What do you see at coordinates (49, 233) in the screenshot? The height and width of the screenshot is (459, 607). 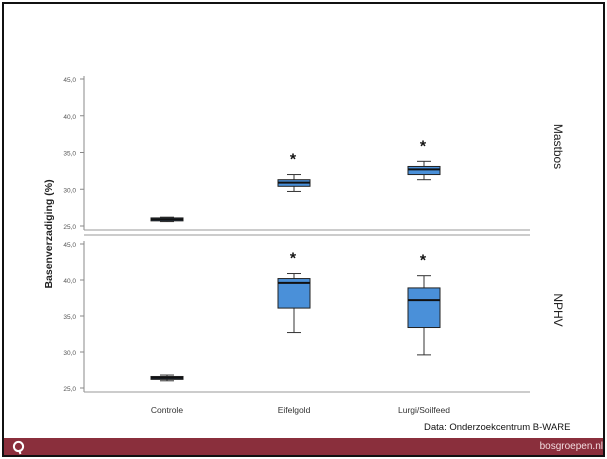 I see `y-axis-label: Basenverzadiging (%)` at bounding box center [49, 233].